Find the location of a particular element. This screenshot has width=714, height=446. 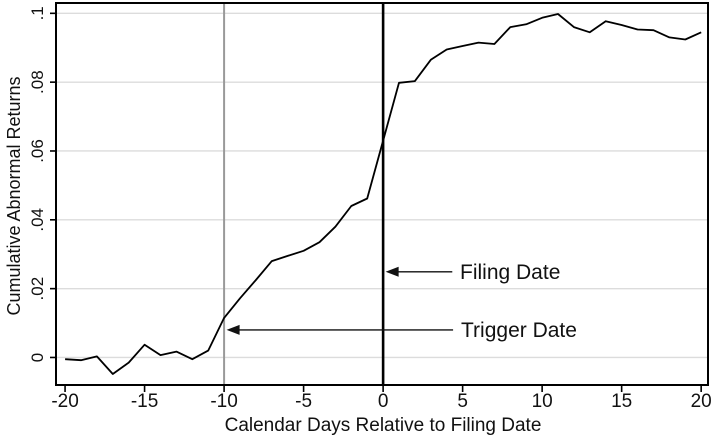

x-tick-label: 10 is located at coordinates (542, 401).